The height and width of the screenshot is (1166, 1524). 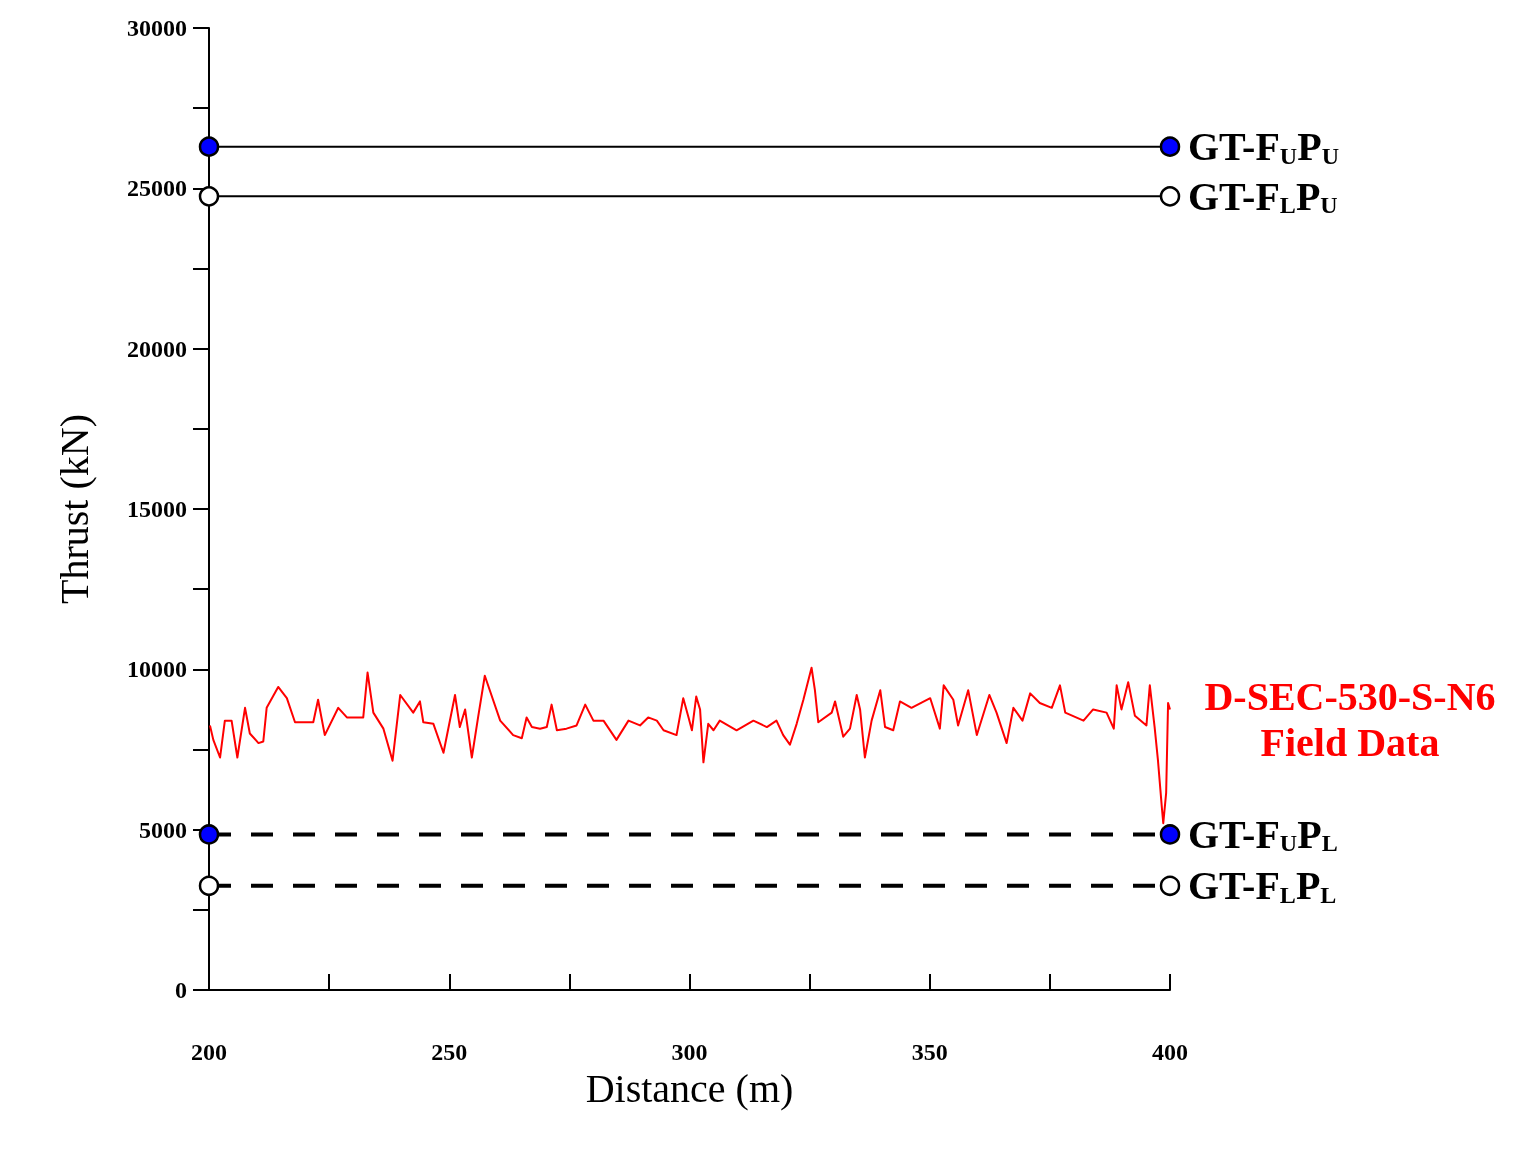 What do you see at coordinates (1262, 886) in the screenshot?
I see `series-label: GT-FLPL` at bounding box center [1262, 886].